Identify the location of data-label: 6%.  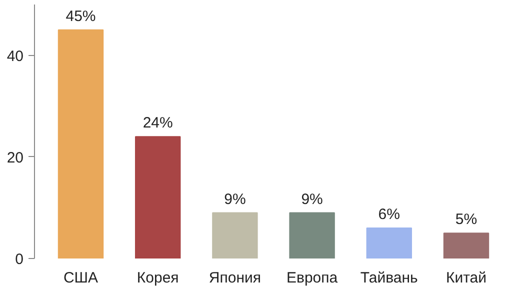
(389, 215).